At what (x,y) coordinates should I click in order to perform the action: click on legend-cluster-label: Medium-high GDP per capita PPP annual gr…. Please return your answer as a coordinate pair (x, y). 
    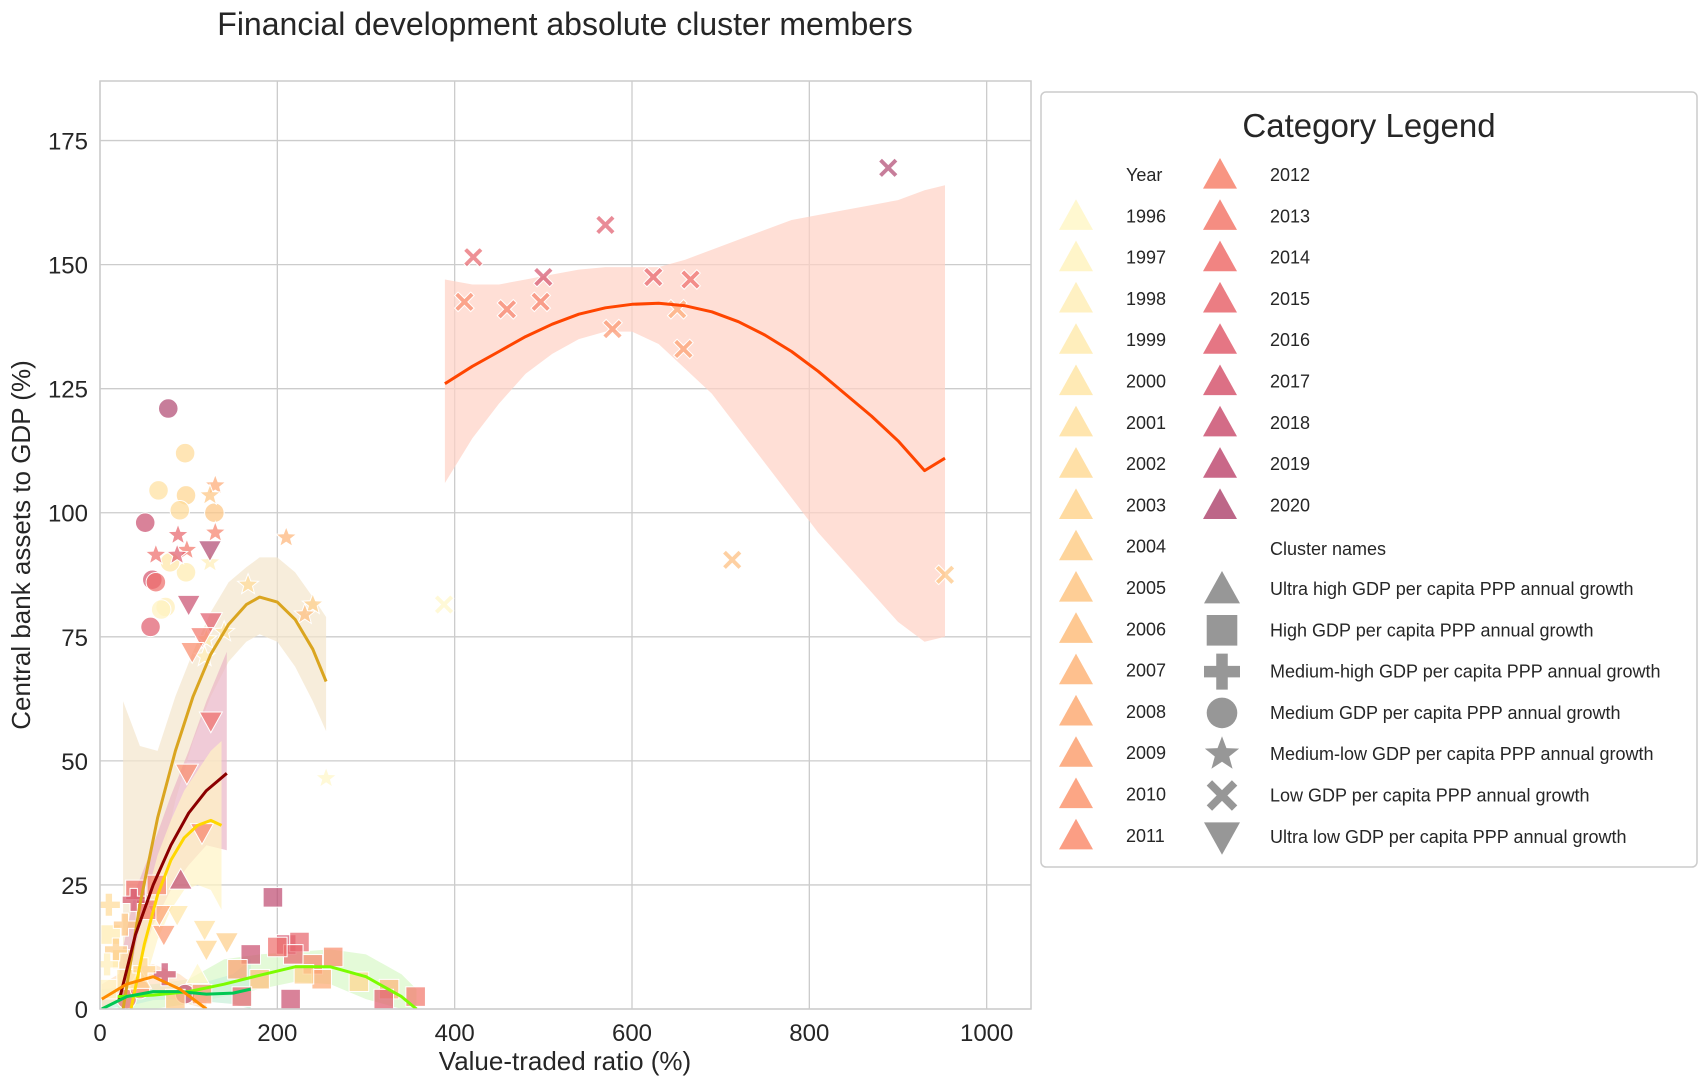
    Looking at the image, I should click on (1465, 672).